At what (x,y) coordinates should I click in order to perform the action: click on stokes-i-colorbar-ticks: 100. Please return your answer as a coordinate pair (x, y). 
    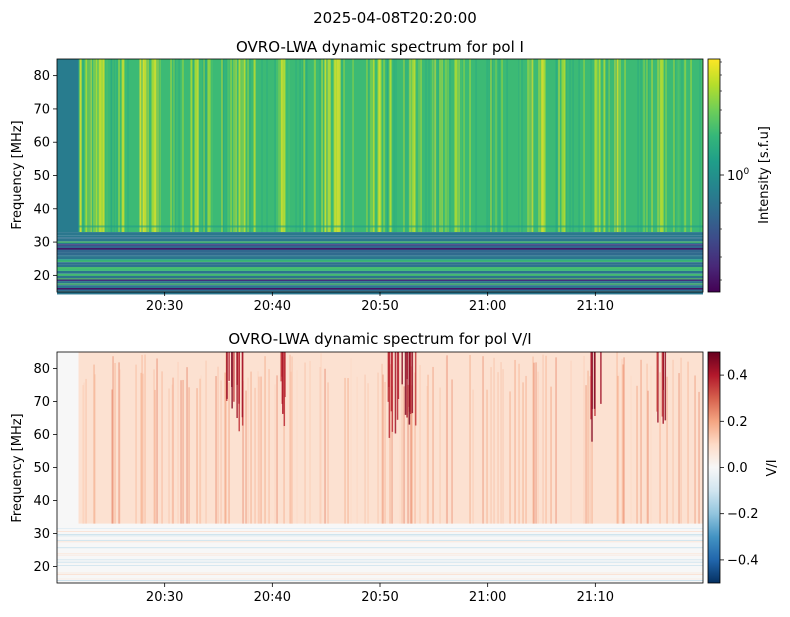
    Looking at the image, I should click on (735, 171).